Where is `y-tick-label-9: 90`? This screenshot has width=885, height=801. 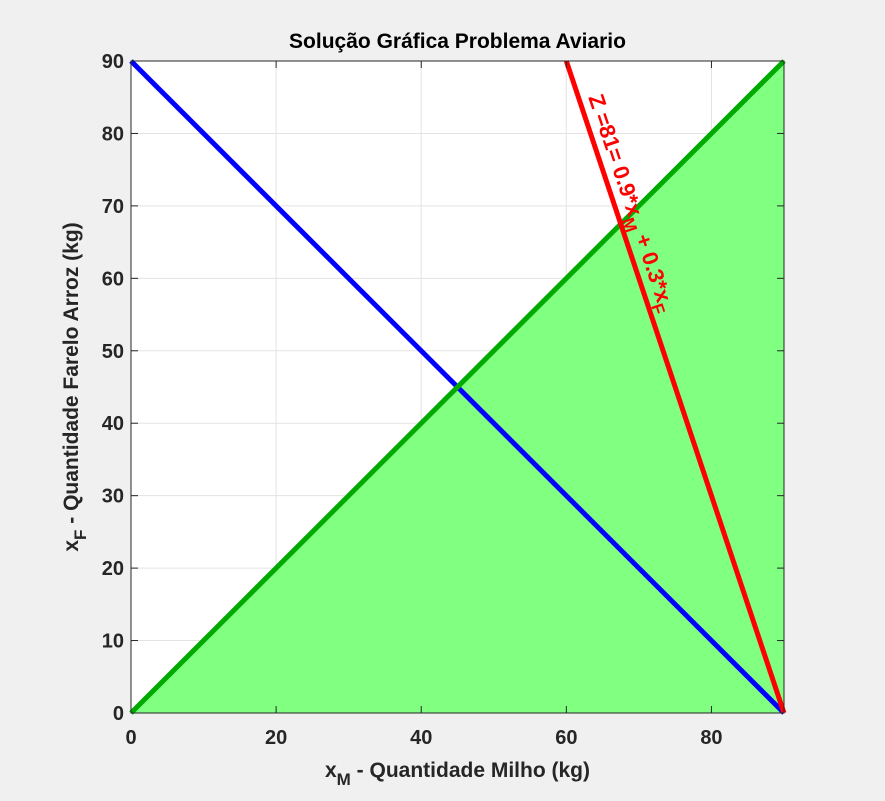
y-tick-label-9: 90 is located at coordinates (113, 62).